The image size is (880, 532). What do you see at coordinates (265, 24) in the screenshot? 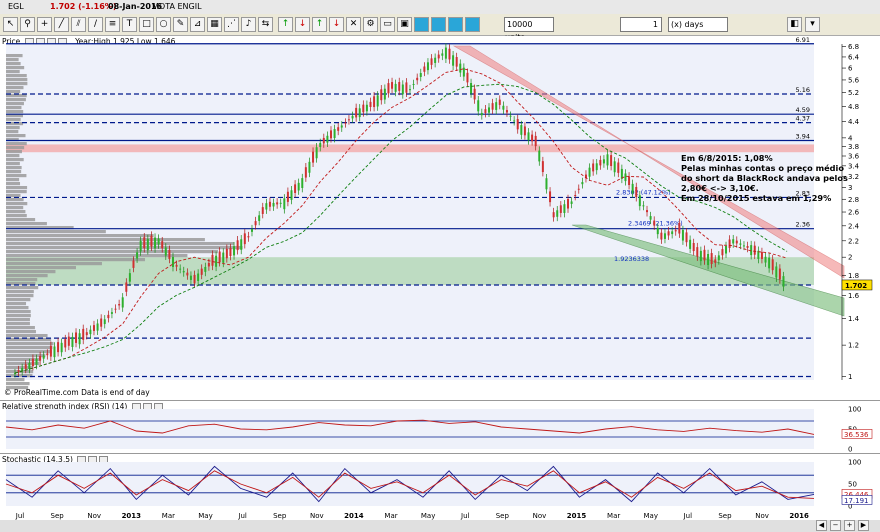
I see `split-icon: ⇆` at bounding box center [265, 24].